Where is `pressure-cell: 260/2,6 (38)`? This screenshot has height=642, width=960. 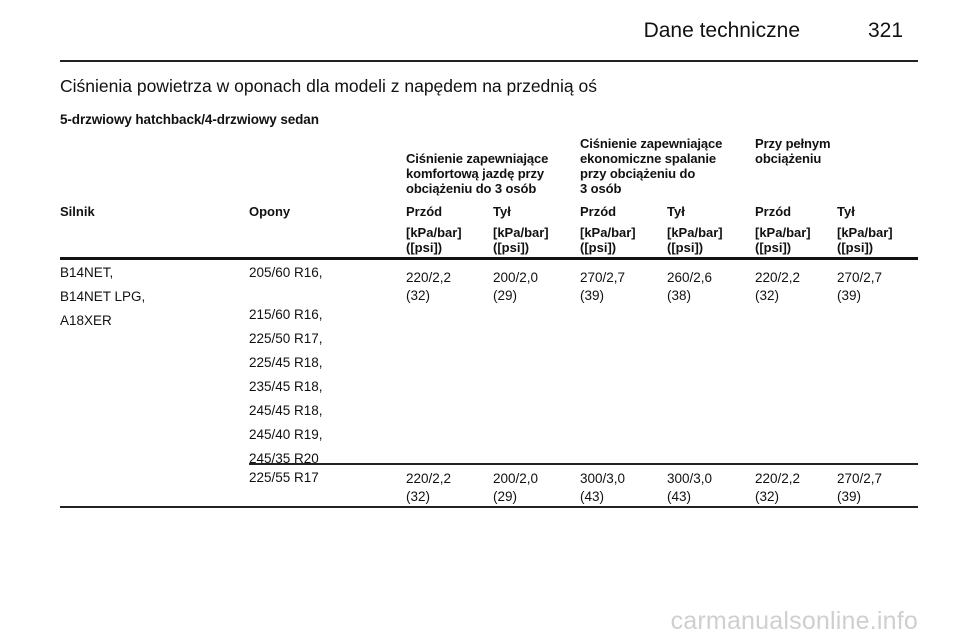 pressure-cell: 260/2,6 (38) is located at coordinates (690, 286).